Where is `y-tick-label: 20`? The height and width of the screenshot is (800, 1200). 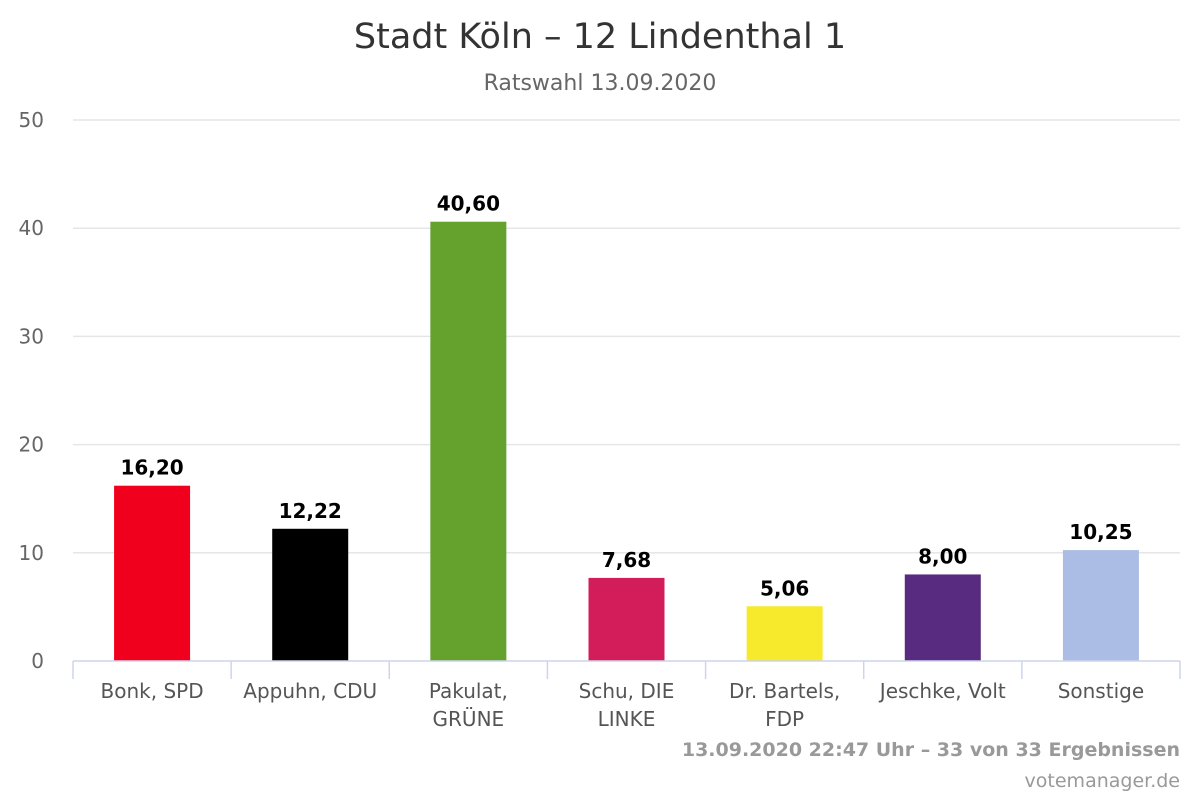
y-tick-label: 20 is located at coordinates (31, 445).